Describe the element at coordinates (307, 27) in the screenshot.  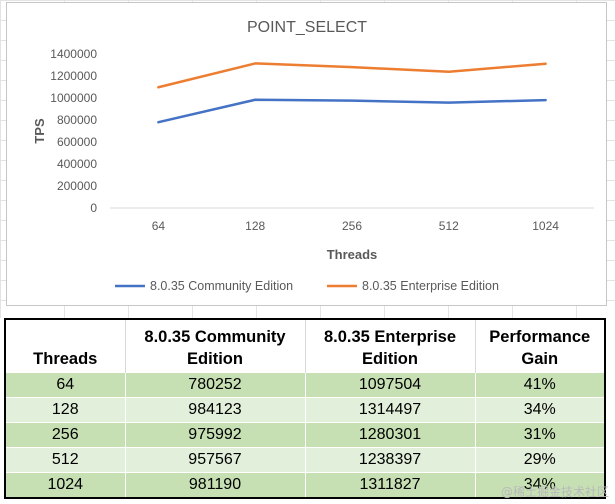
I see `chart-title: POINT_SELECT` at that location.